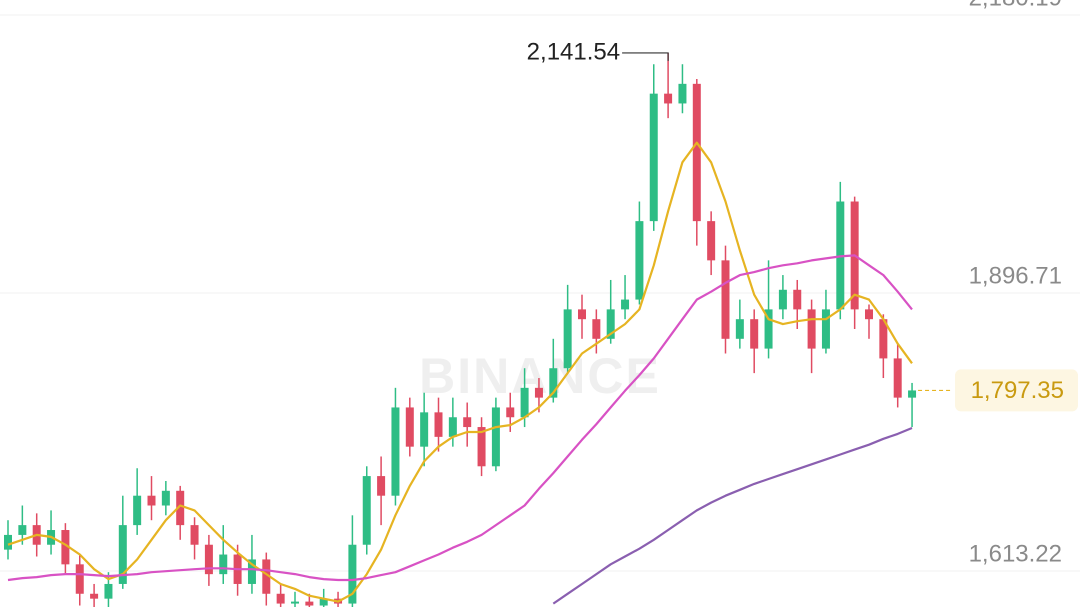 Image resolution: width=1080 pixels, height=607 pixels. I want to click on y-tick-label: 2,180.19, so click(1015, 5).